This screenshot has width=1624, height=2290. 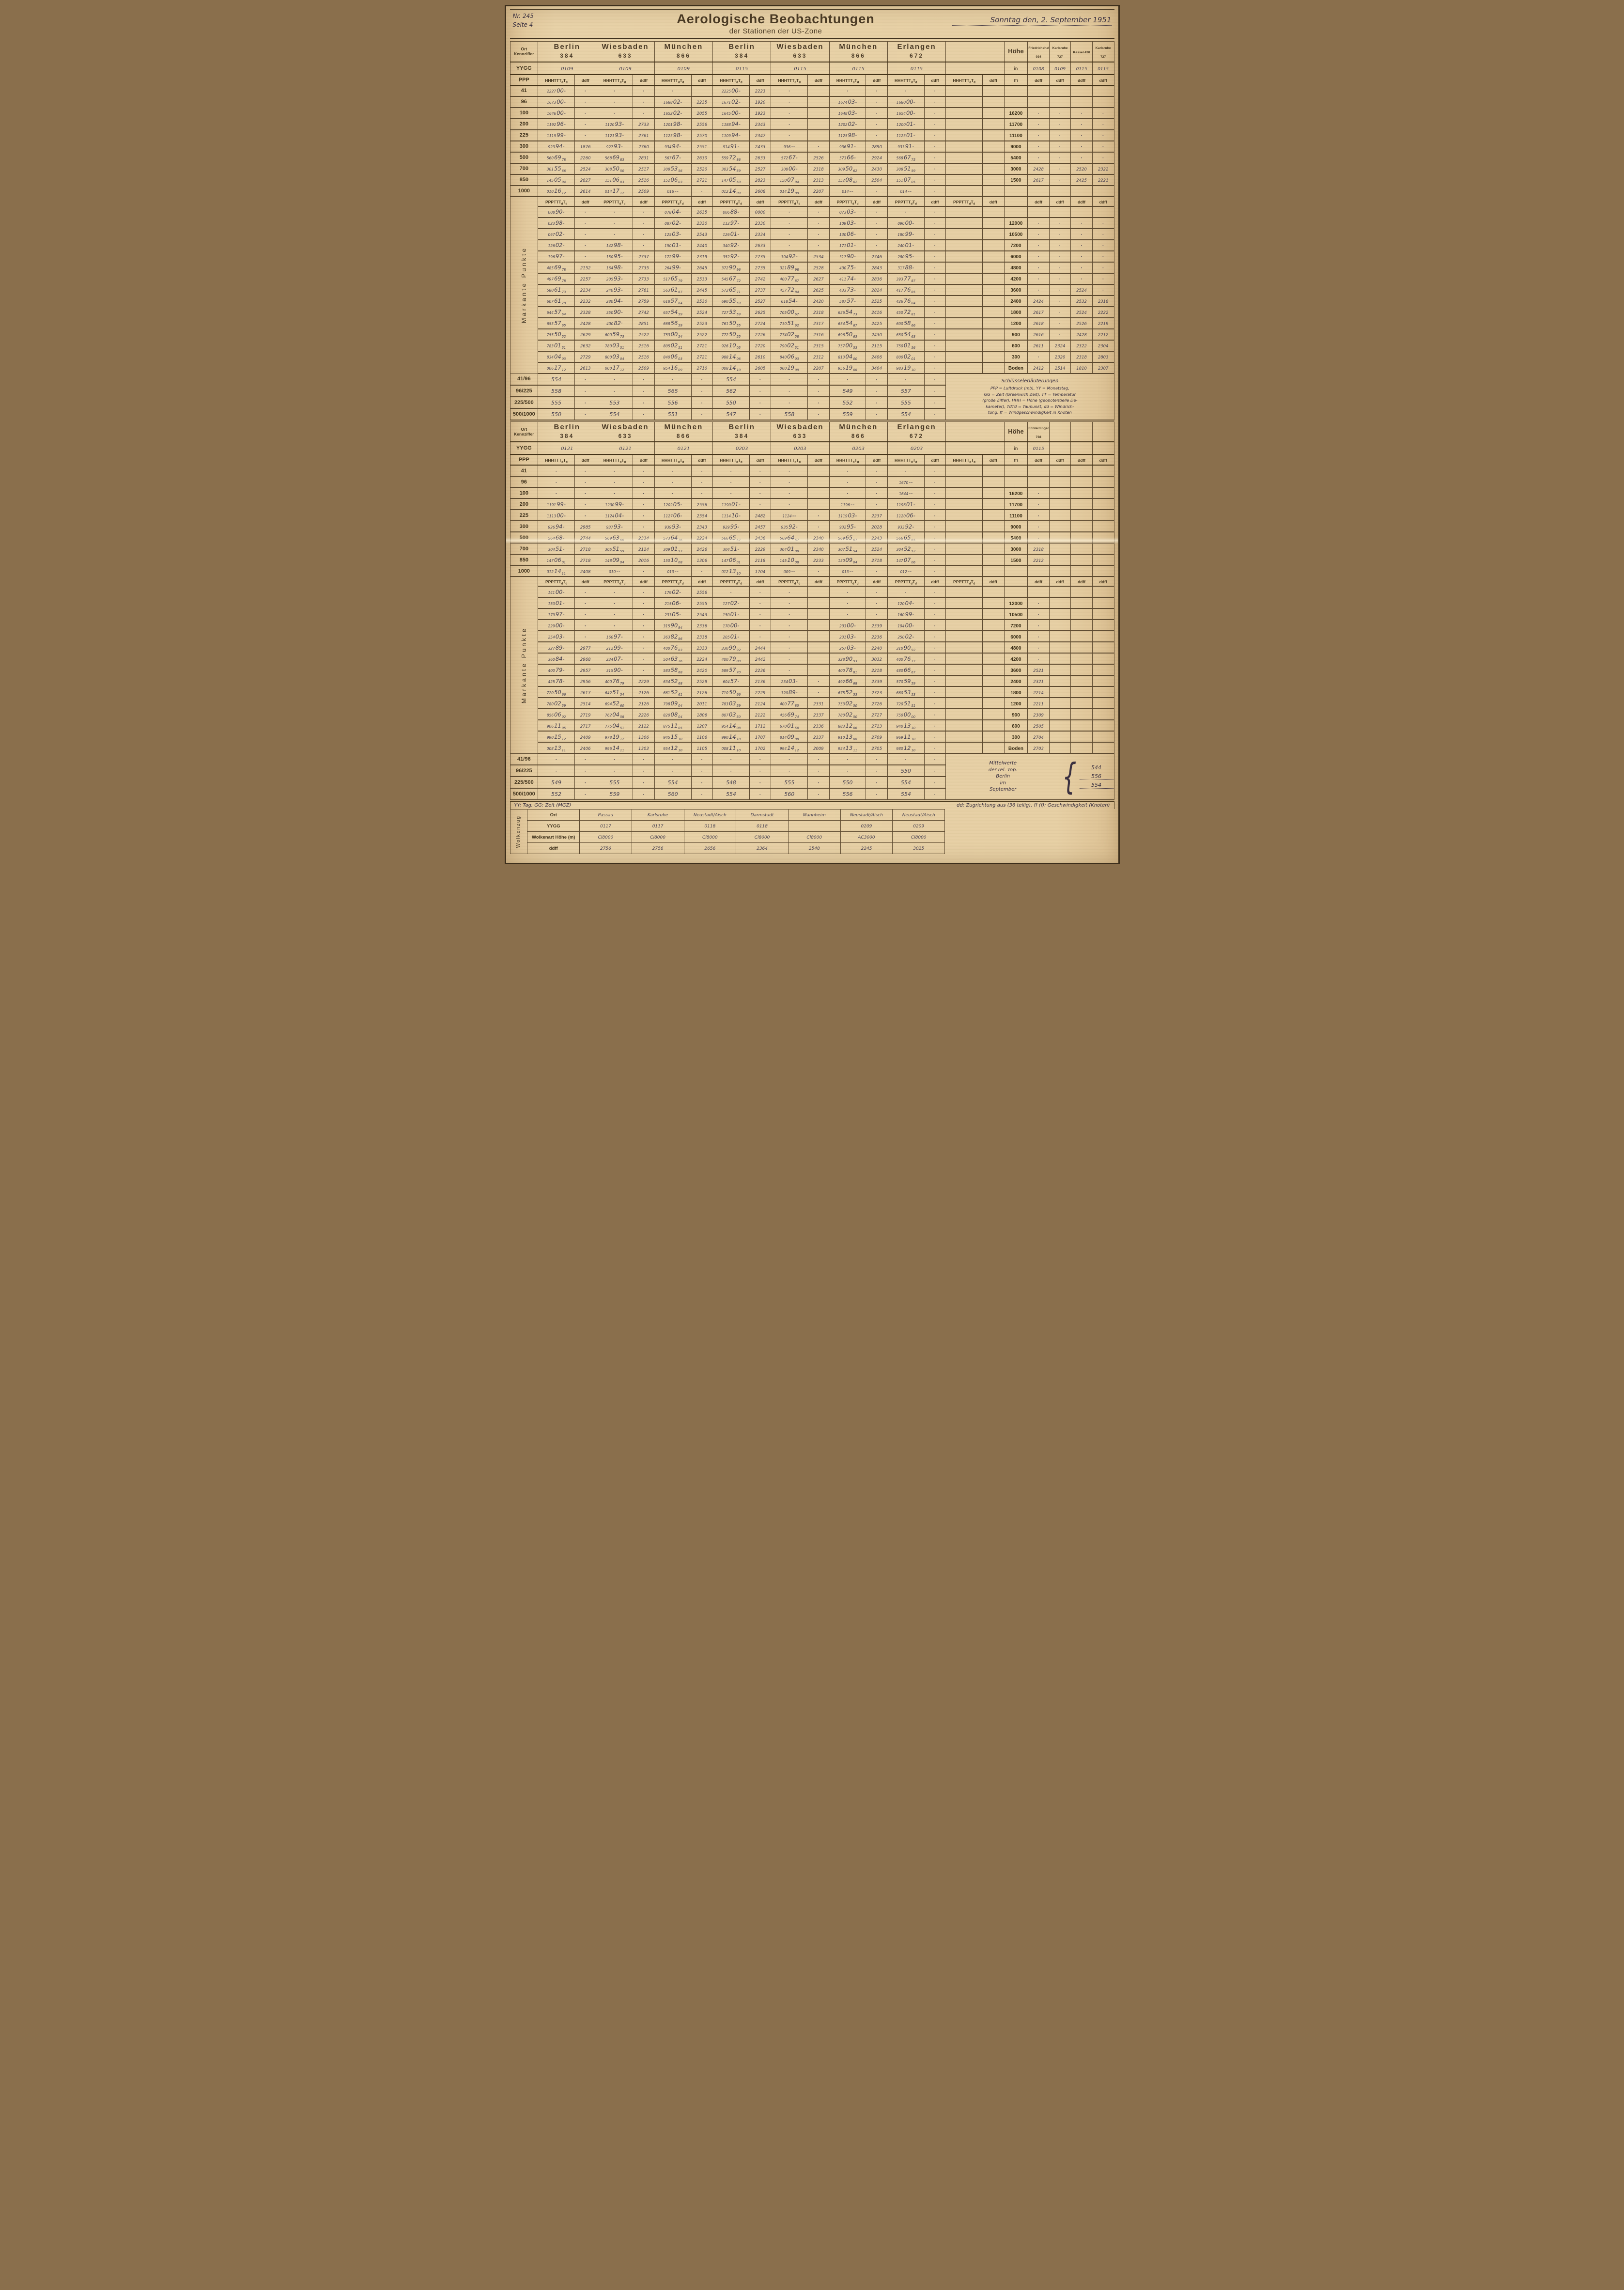 What do you see at coordinates (819, 334) in the screenshot?
I see `ddff-value: 2316` at bounding box center [819, 334].